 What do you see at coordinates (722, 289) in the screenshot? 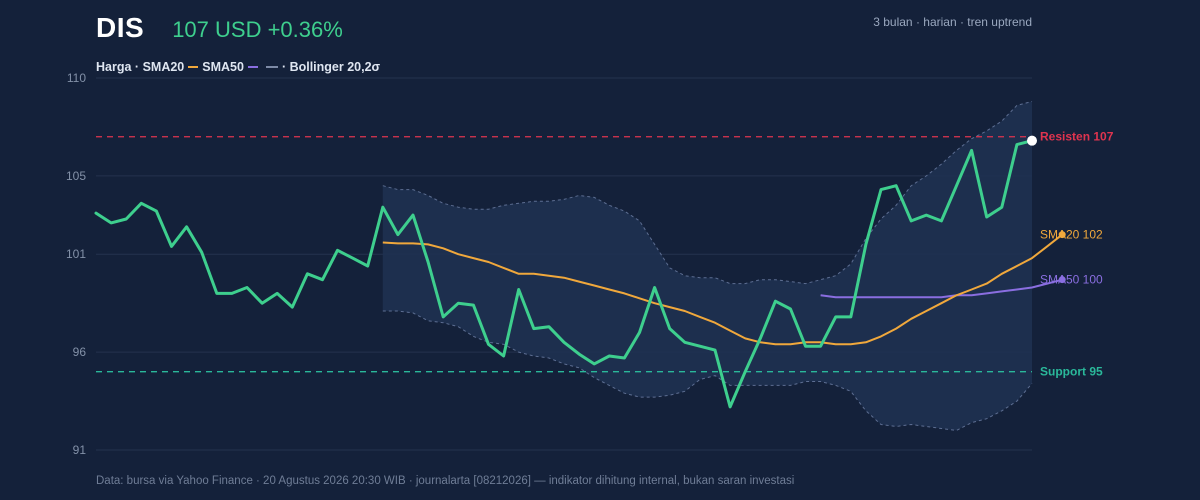
I see `sma20-line` at bounding box center [722, 289].